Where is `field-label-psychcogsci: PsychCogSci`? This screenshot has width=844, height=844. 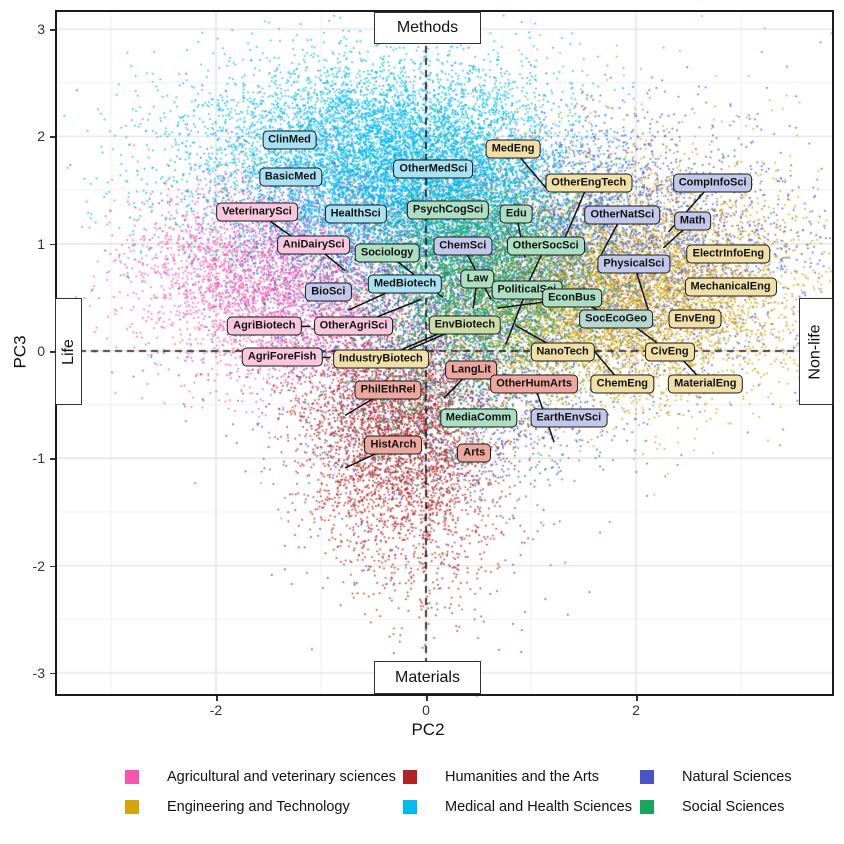 field-label-psychcogsci: PsychCogSci is located at coordinates (448, 210).